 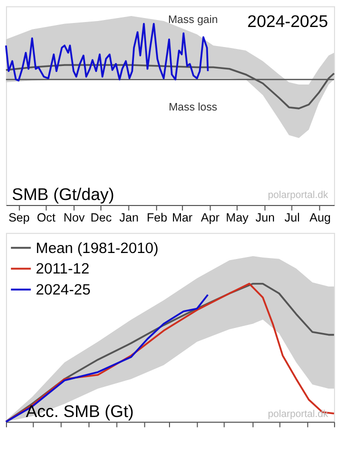 I want to click on annotation: Mass loss, so click(x=193, y=108).